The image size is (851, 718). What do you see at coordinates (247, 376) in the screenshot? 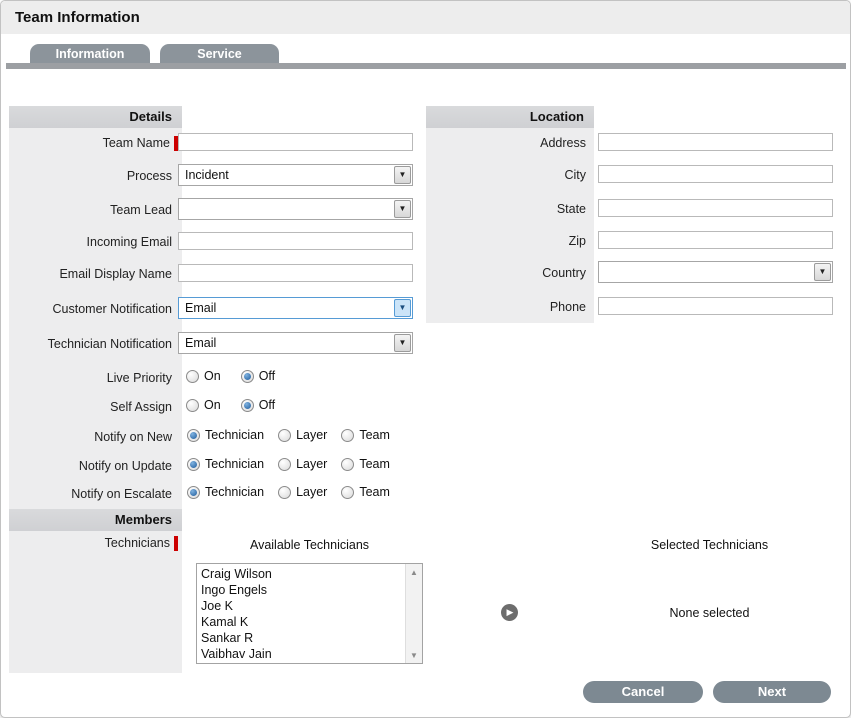
I see `live-priority-off-radio` at bounding box center [247, 376].